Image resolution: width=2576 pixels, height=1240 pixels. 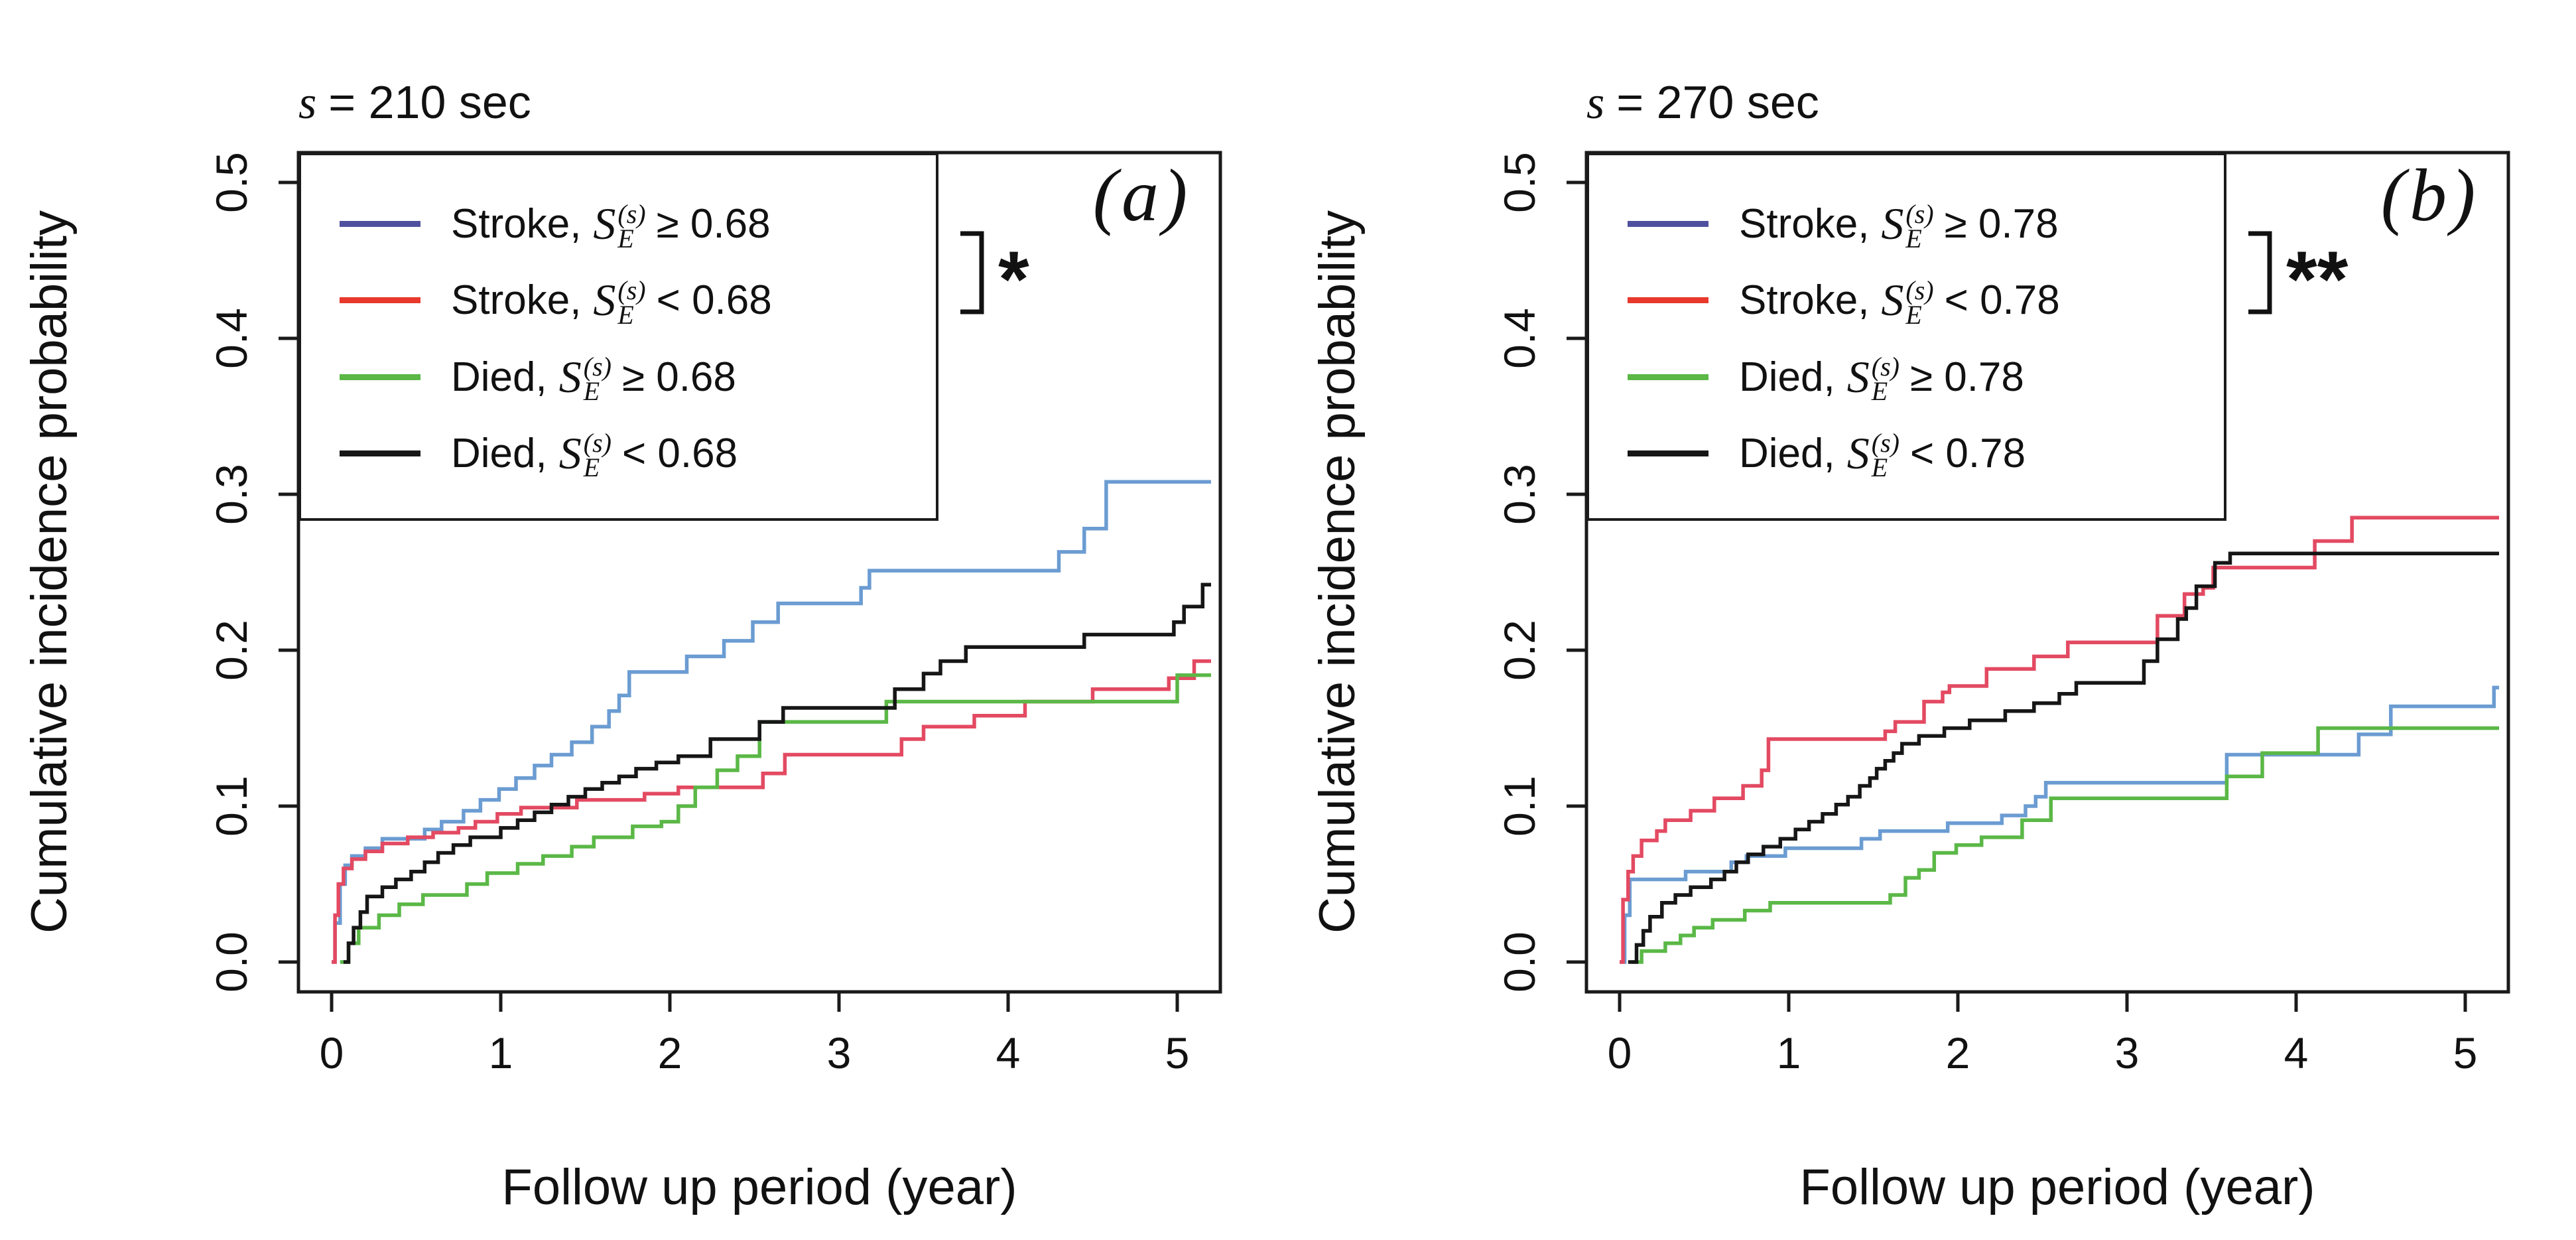 I want to click on panel-a-curves, so click(x=772, y=722).